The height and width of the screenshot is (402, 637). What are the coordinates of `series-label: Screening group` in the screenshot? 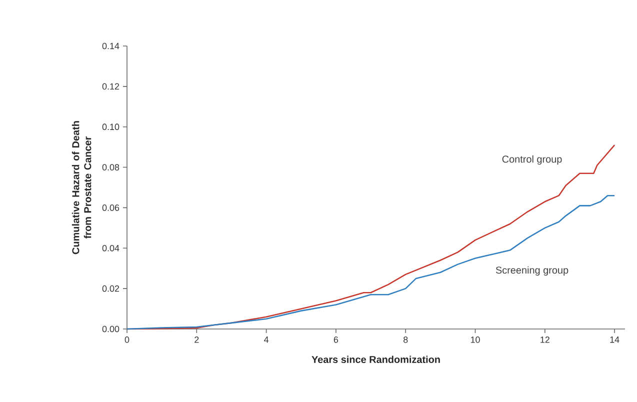 It's located at (532, 271).